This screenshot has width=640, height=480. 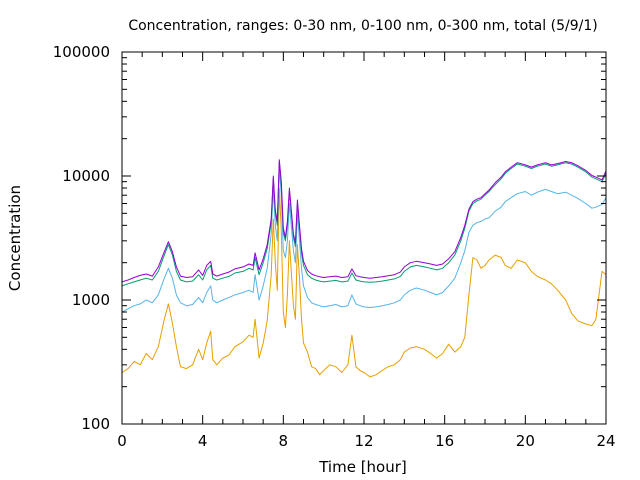 What do you see at coordinates (444, 441) in the screenshot?
I see `x-tick-label: 16` at bounding box center [444, 441].